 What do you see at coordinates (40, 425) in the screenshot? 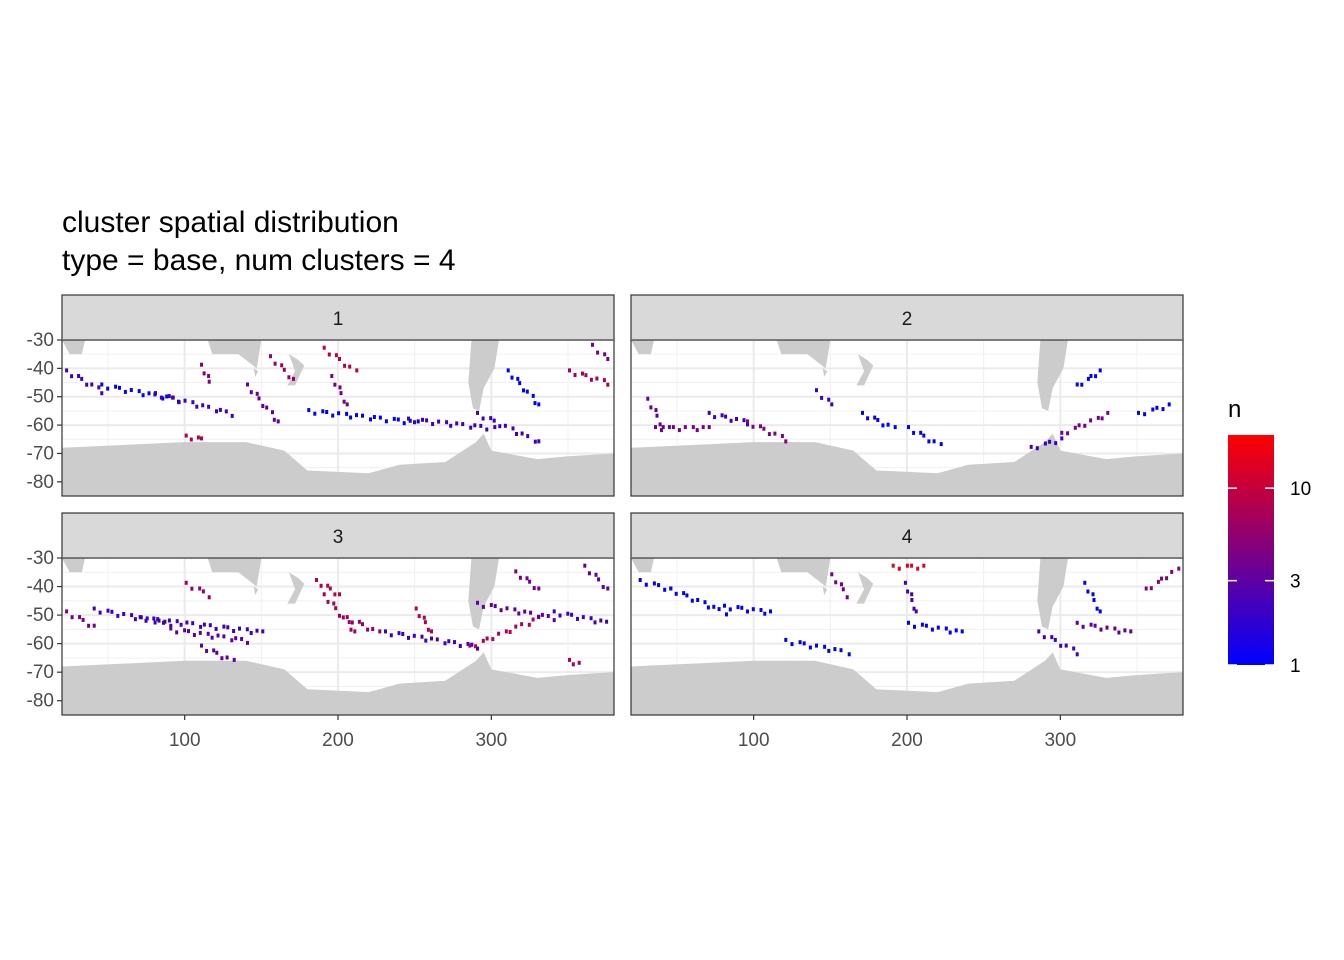
I see `y-tick-label: -60` at bounding box center [40, 425].